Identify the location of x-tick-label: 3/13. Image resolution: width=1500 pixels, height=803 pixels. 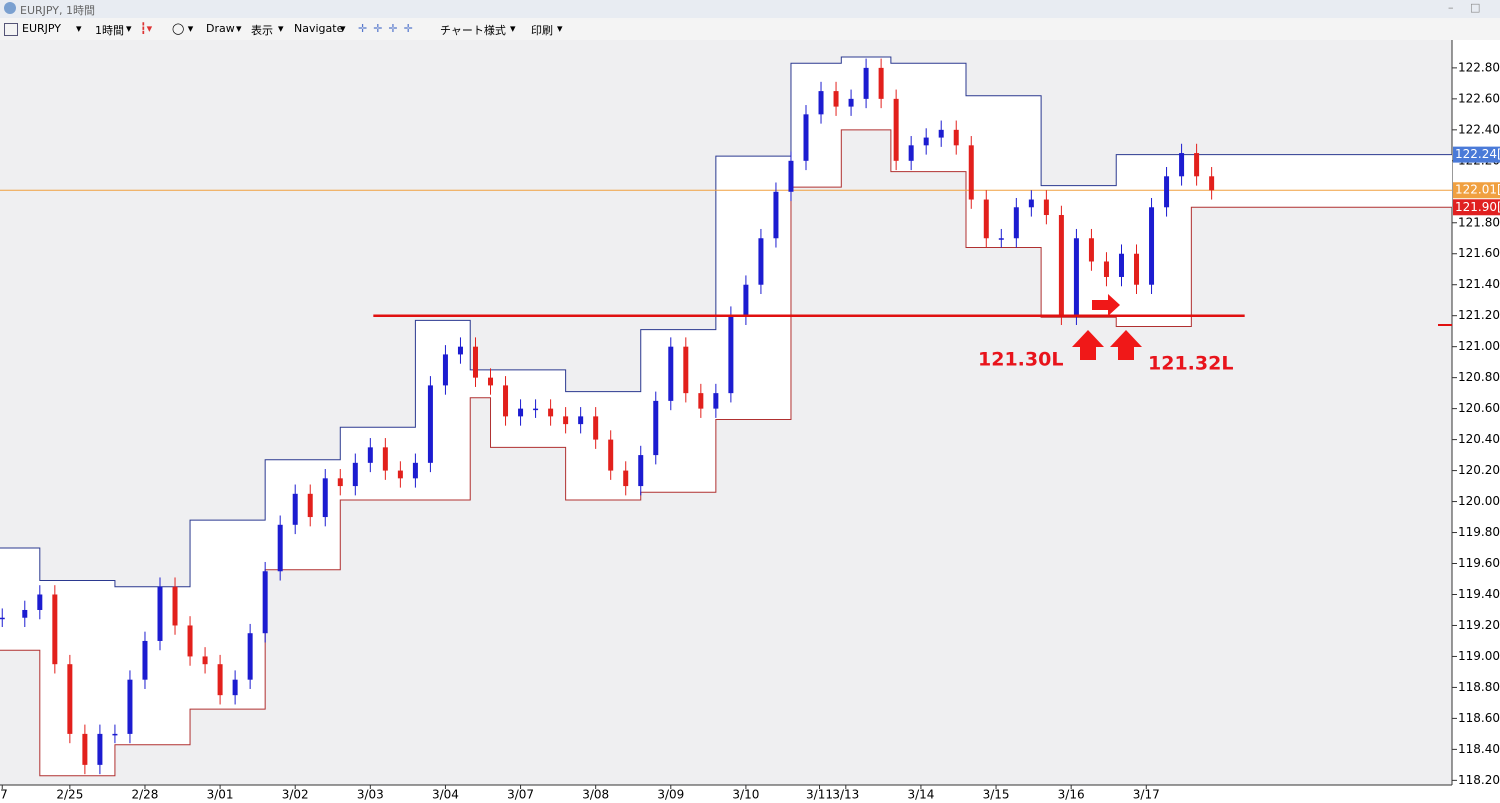
(845, 795).